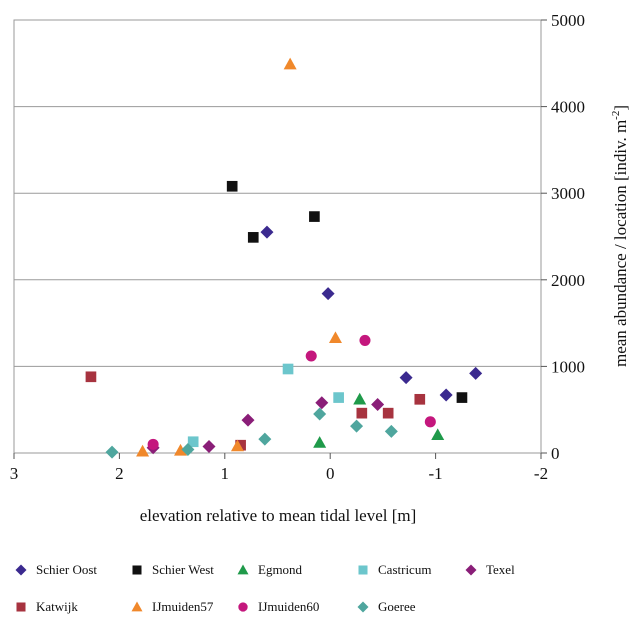 The image size is (642, 617). I want to click on legend-item-castricum: Castricum, so click(393, 570).